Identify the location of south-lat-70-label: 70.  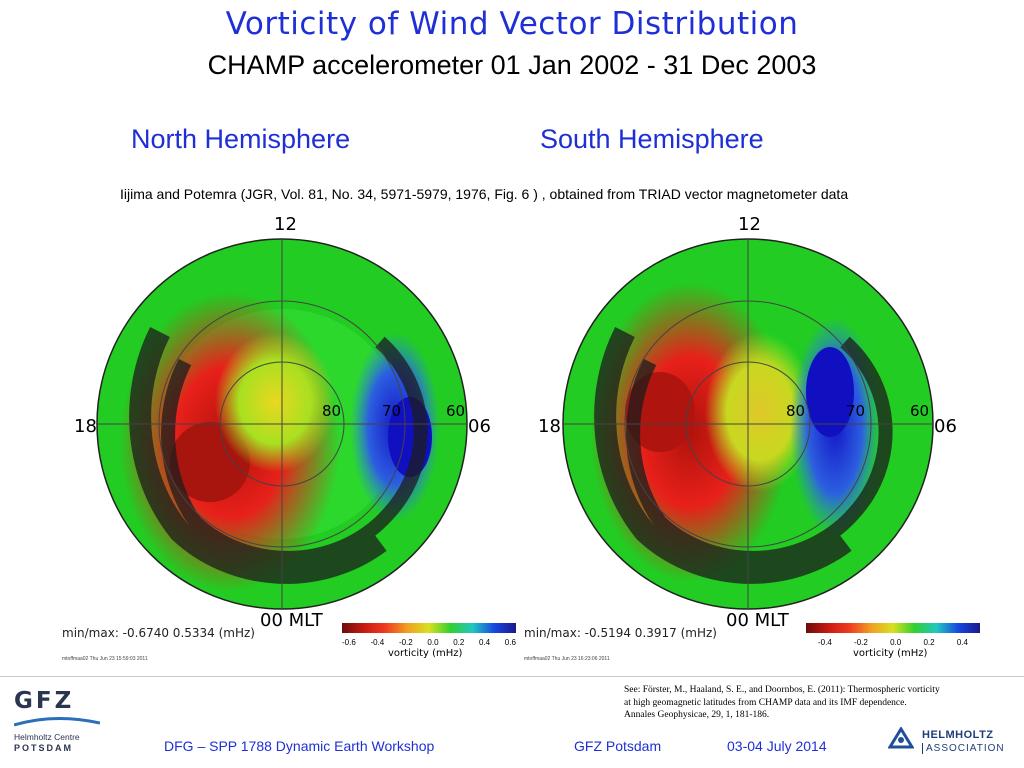
(855, 411).